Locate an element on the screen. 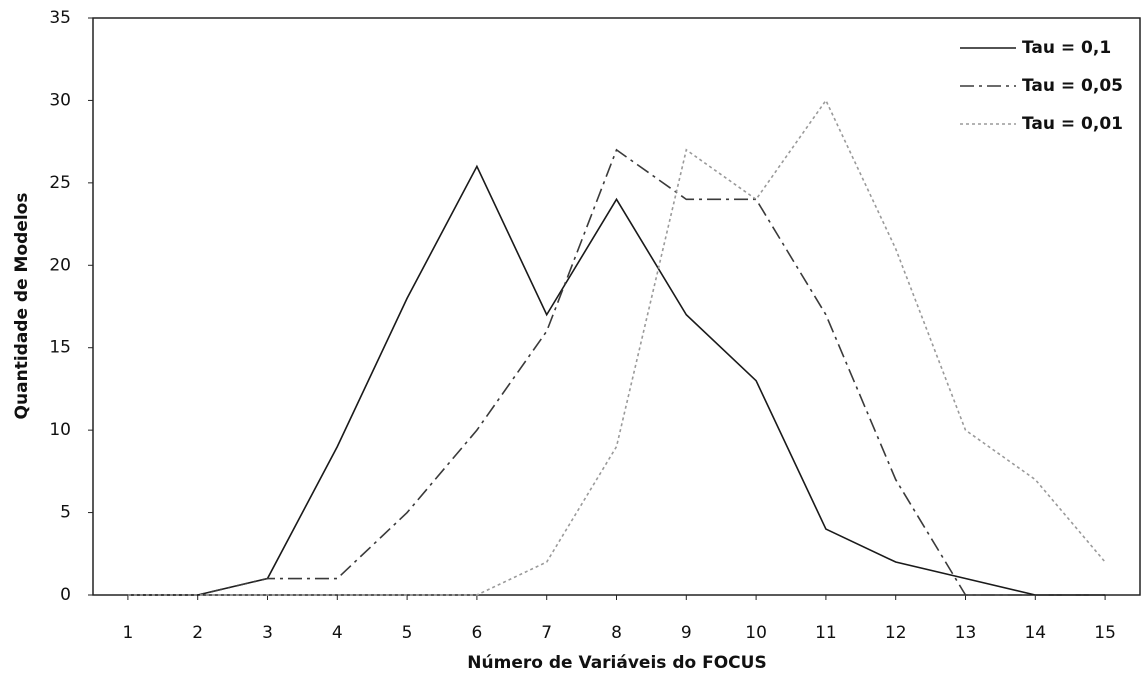  x-tick-label: 6 is located at coordinates (476, 633).